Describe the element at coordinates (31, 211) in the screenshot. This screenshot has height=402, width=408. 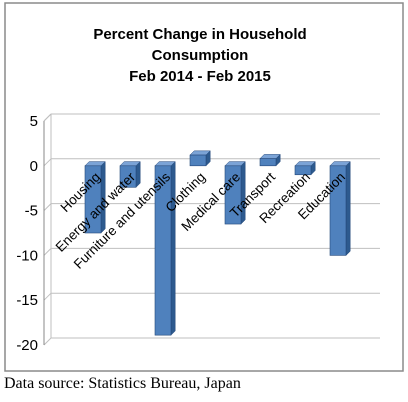
I see `y-tick-label: -5` at that location.